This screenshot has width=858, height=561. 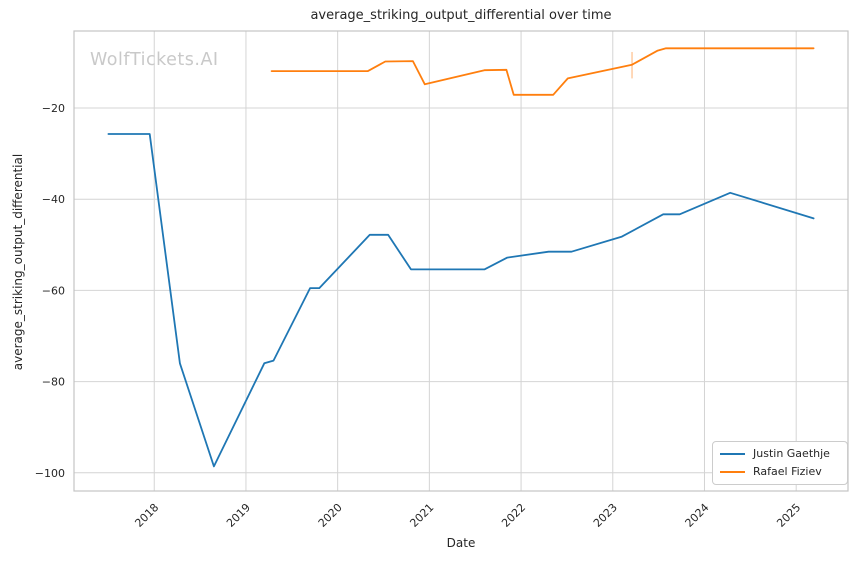 What do you see at coordinates (732, 471) in the screenshot?
I see `legend-line-swatch-orange` at bounding box center [732, 471].